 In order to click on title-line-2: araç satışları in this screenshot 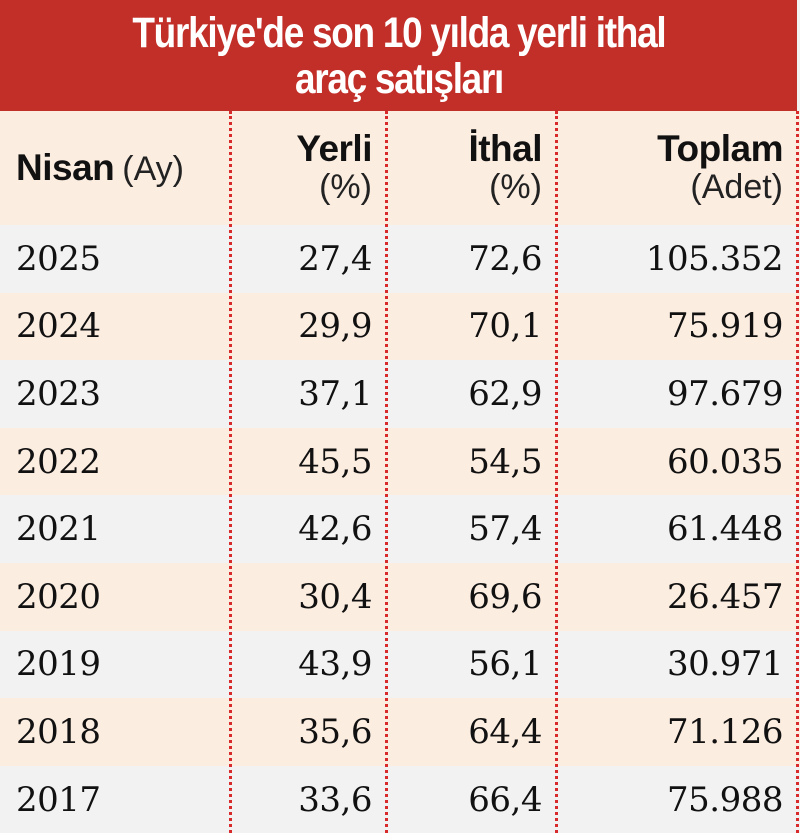, I will do `click(398, 78)`.